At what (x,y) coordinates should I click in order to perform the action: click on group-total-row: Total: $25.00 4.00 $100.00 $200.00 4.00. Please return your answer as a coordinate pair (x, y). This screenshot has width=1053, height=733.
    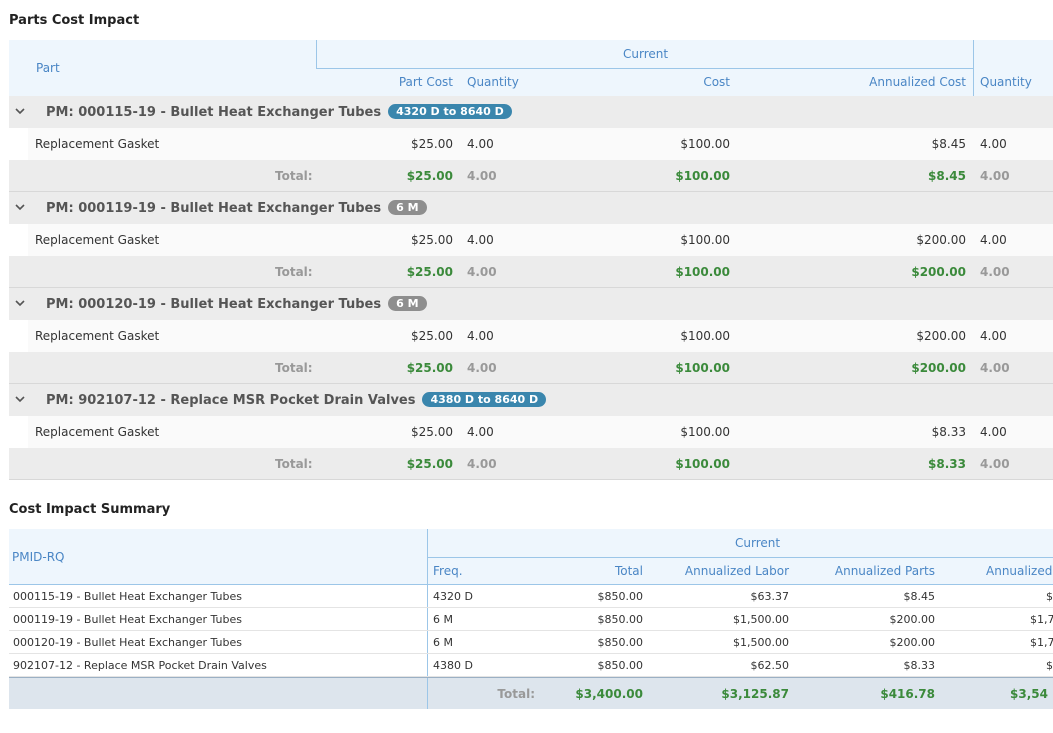
    Looking at the image, I should click on (531, 368).